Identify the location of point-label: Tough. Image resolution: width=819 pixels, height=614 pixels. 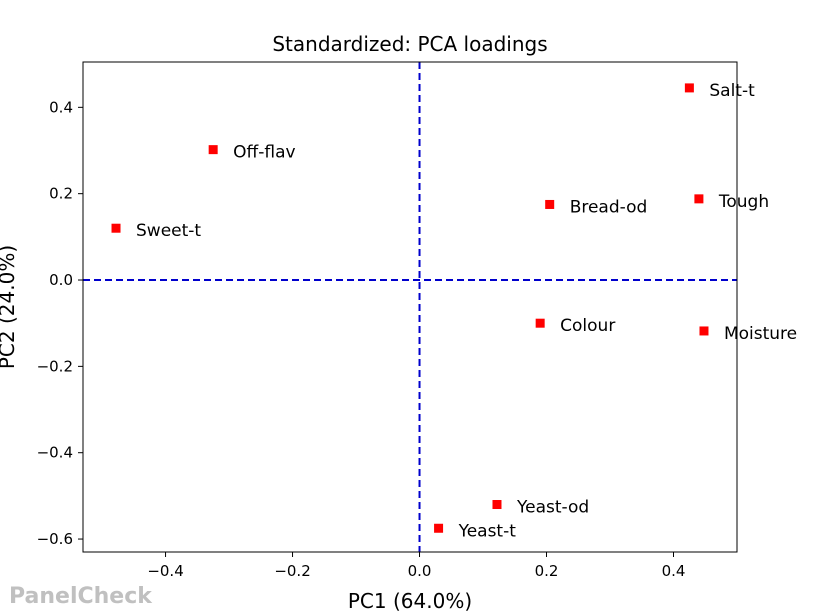
(743, 202).